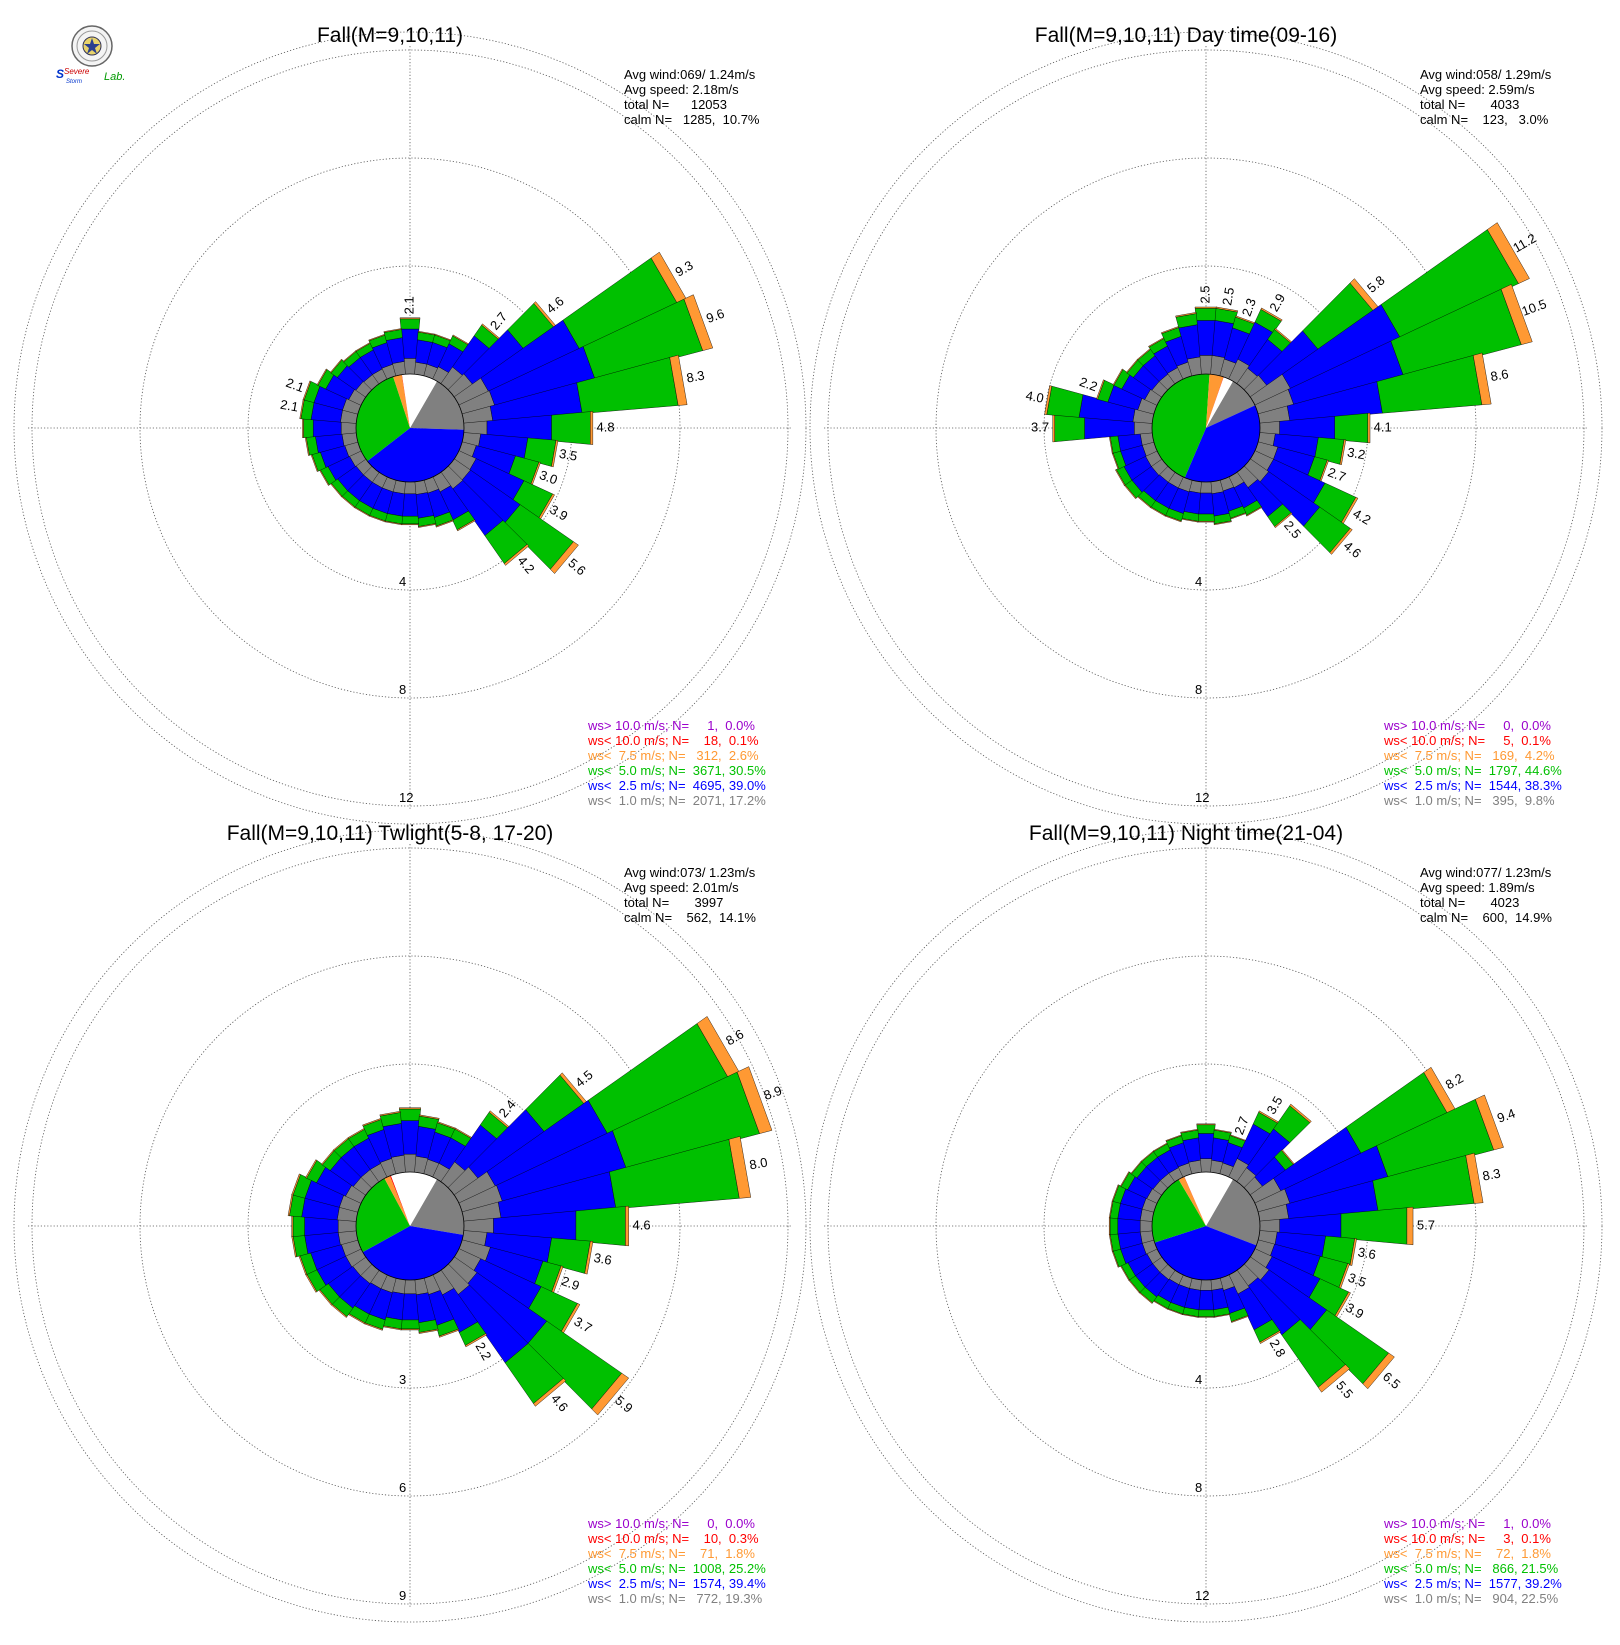 This screenshot has height=1645, width=1620. Describe the element at coordinates (1352, 549) in the screenshot. I see `petal-value-label: 4.6` at that location.